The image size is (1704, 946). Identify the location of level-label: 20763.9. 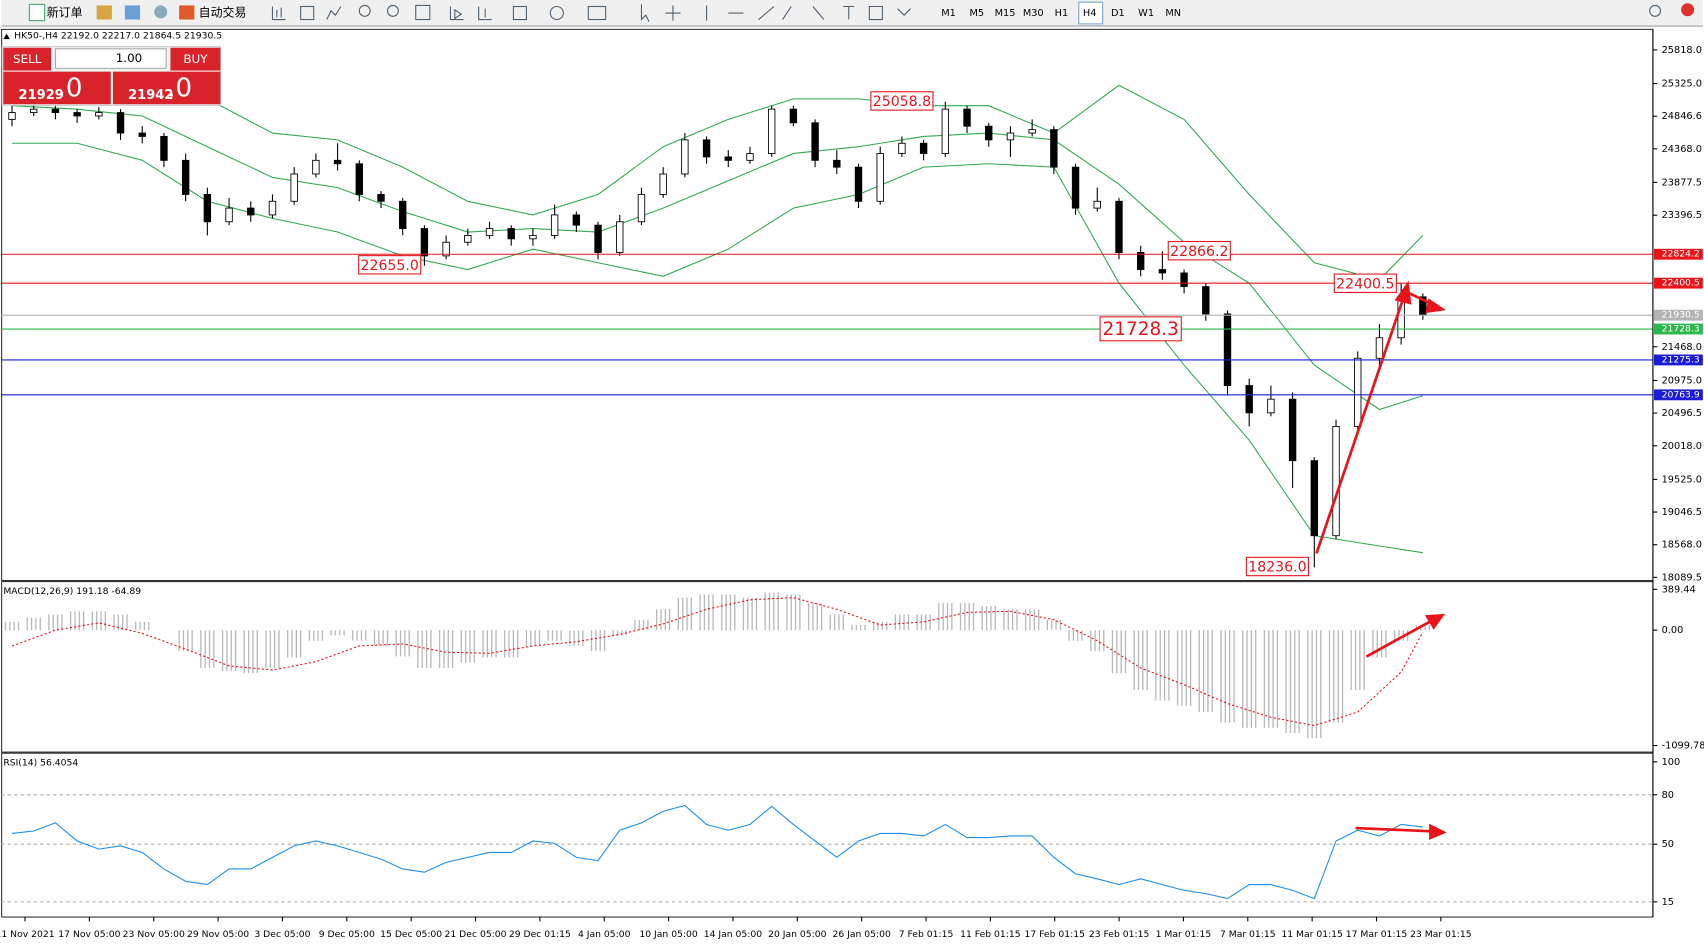
(1681, 394).